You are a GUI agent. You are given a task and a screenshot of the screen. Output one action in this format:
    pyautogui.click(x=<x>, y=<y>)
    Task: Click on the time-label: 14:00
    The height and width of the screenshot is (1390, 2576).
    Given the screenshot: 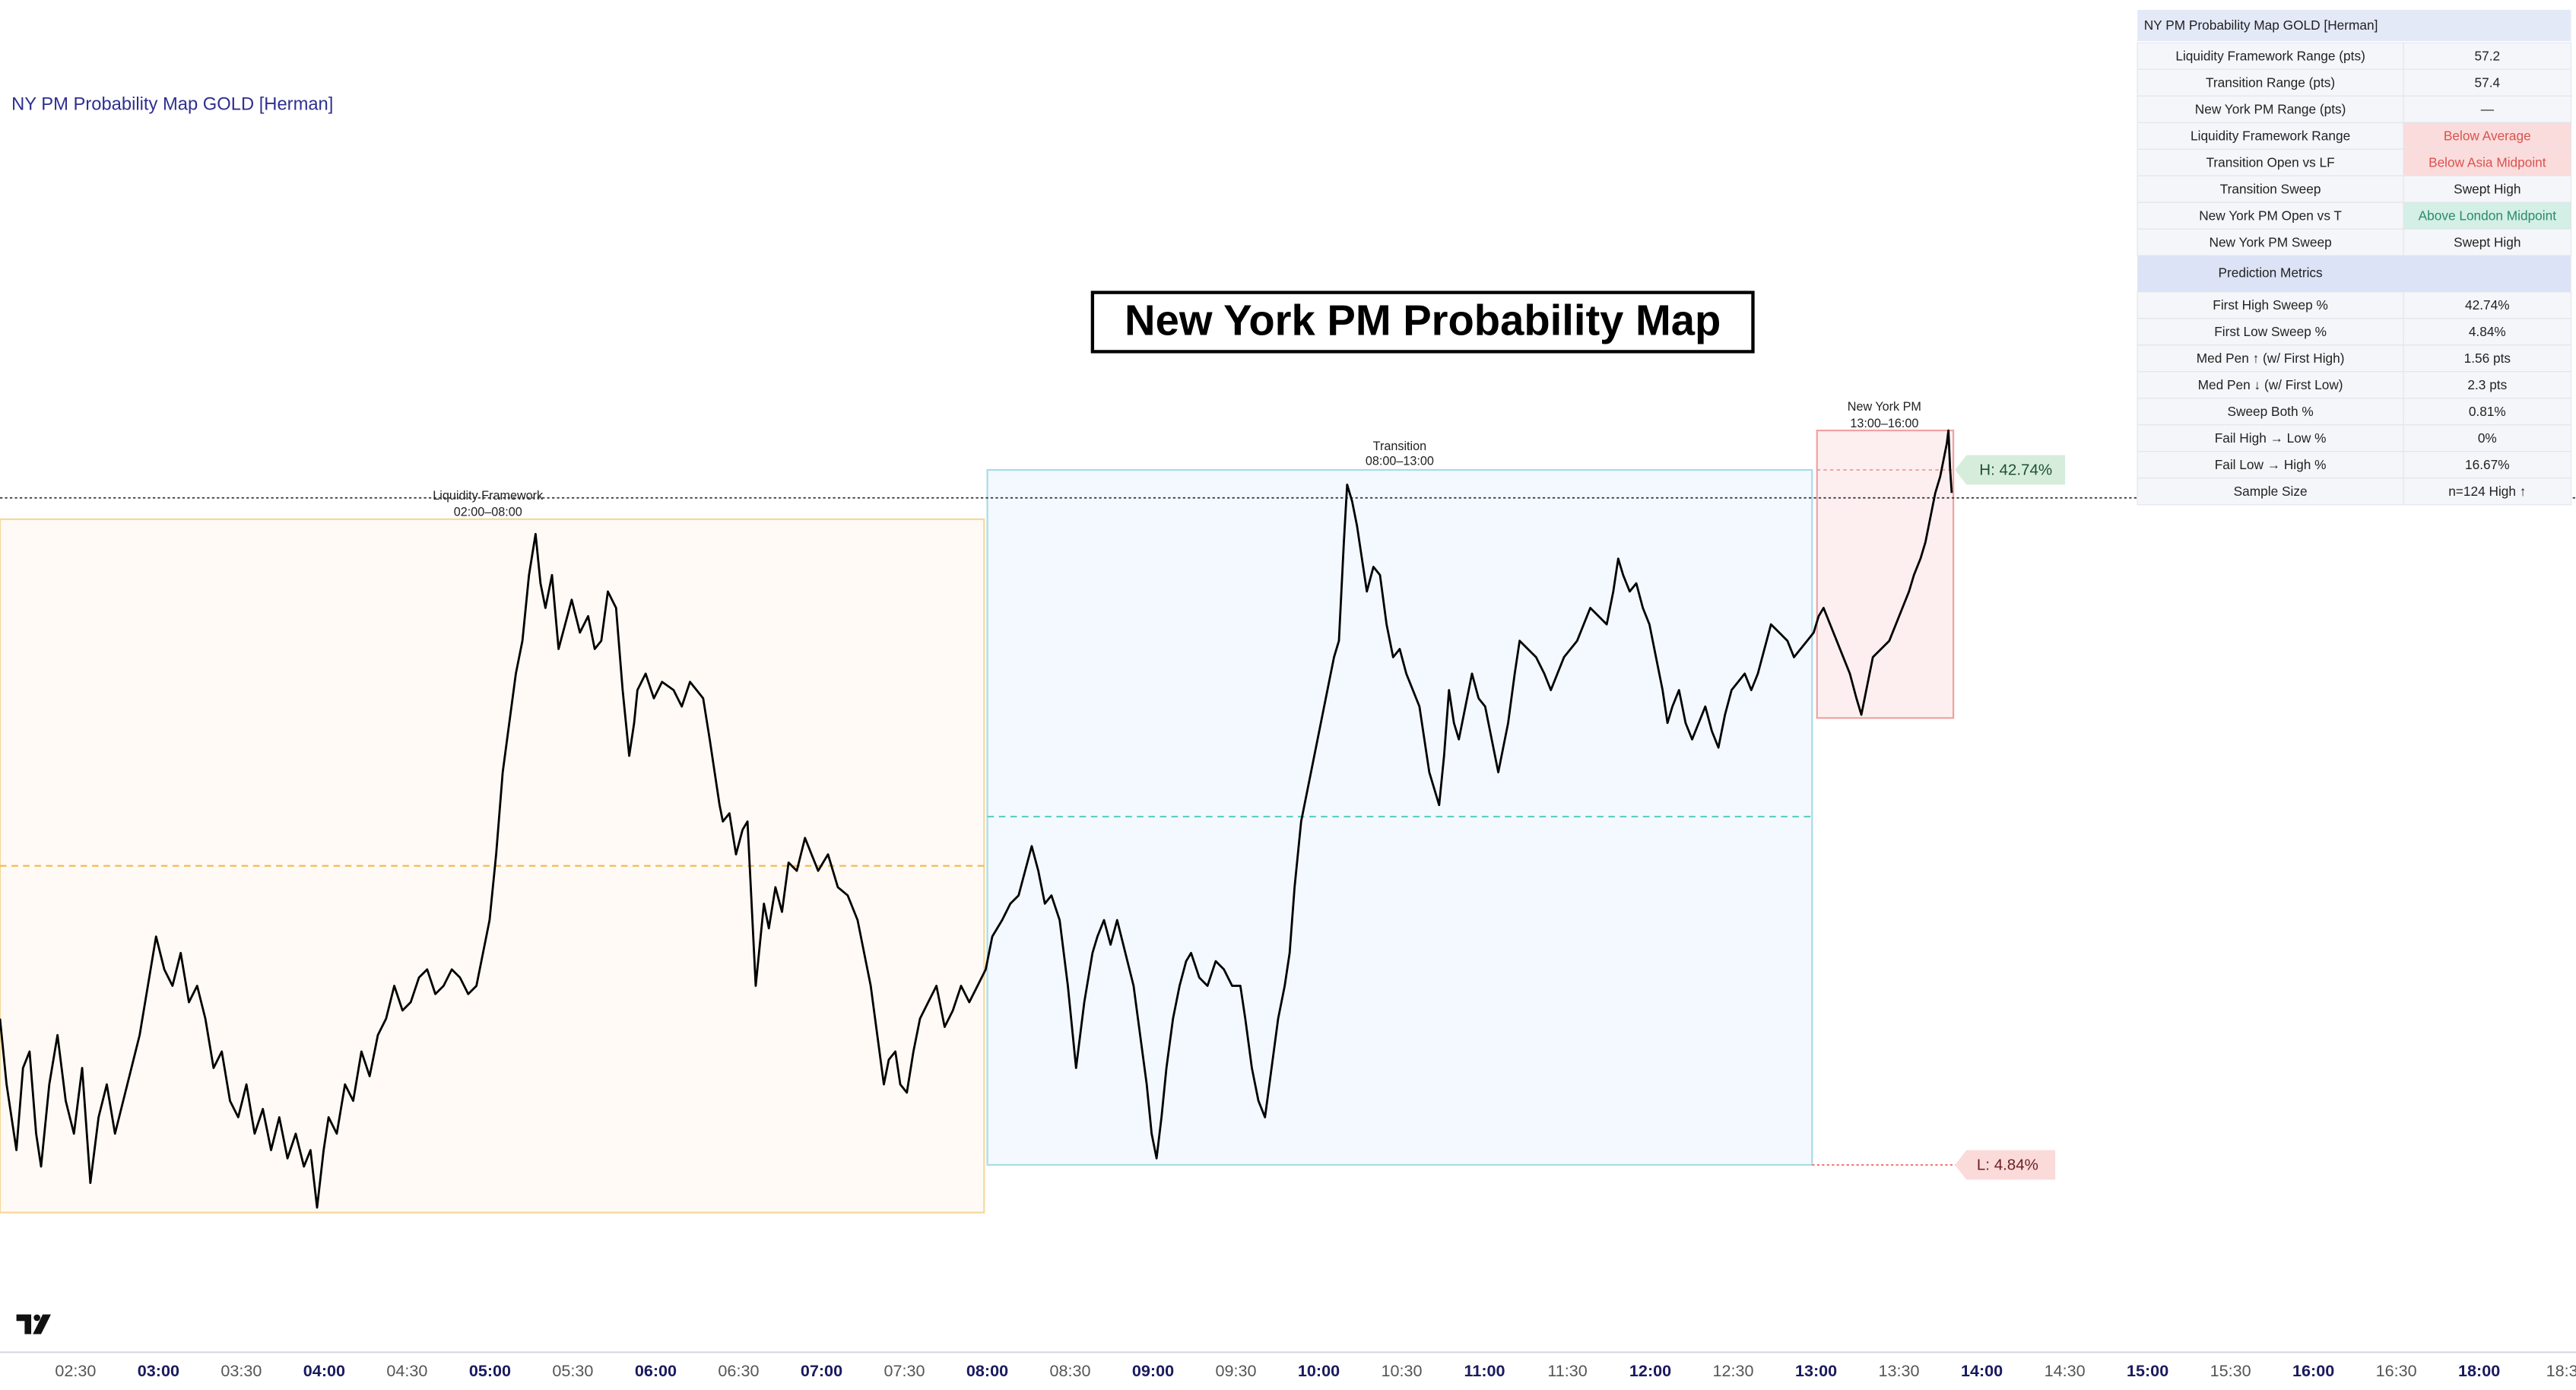 What is the action you would take?
    pyautogui.click(x=1982, y=1370)
    